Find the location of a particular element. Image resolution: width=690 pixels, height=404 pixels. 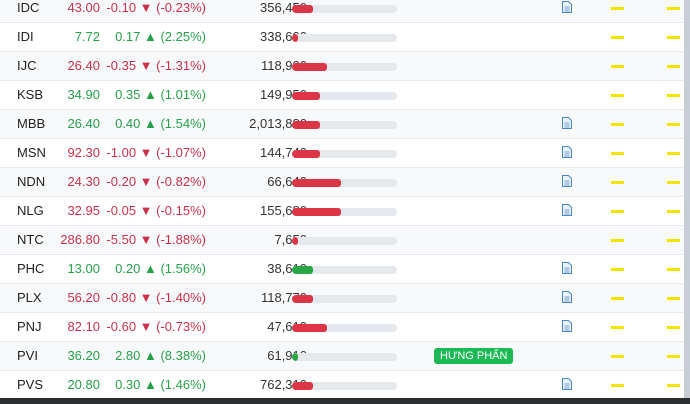

symbol: PLX is located at coordinates (29, 297).